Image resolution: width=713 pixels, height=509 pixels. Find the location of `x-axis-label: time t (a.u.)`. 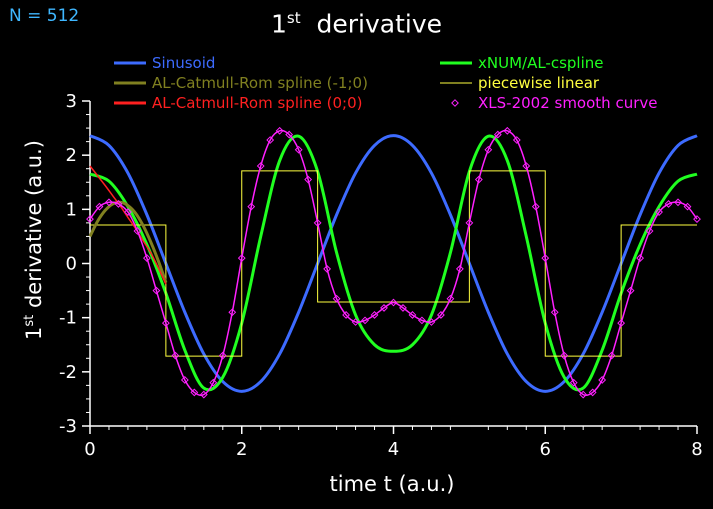

x-axis-label: time t (a.u.) is located at coordinates (392, 484).